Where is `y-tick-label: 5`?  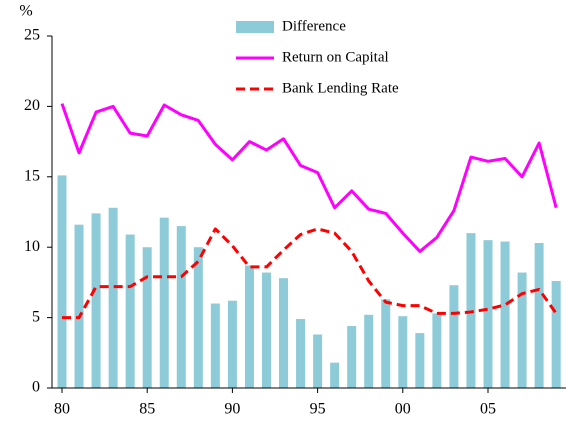
y-tick-label: 5 is located at coordinates (36, 316).